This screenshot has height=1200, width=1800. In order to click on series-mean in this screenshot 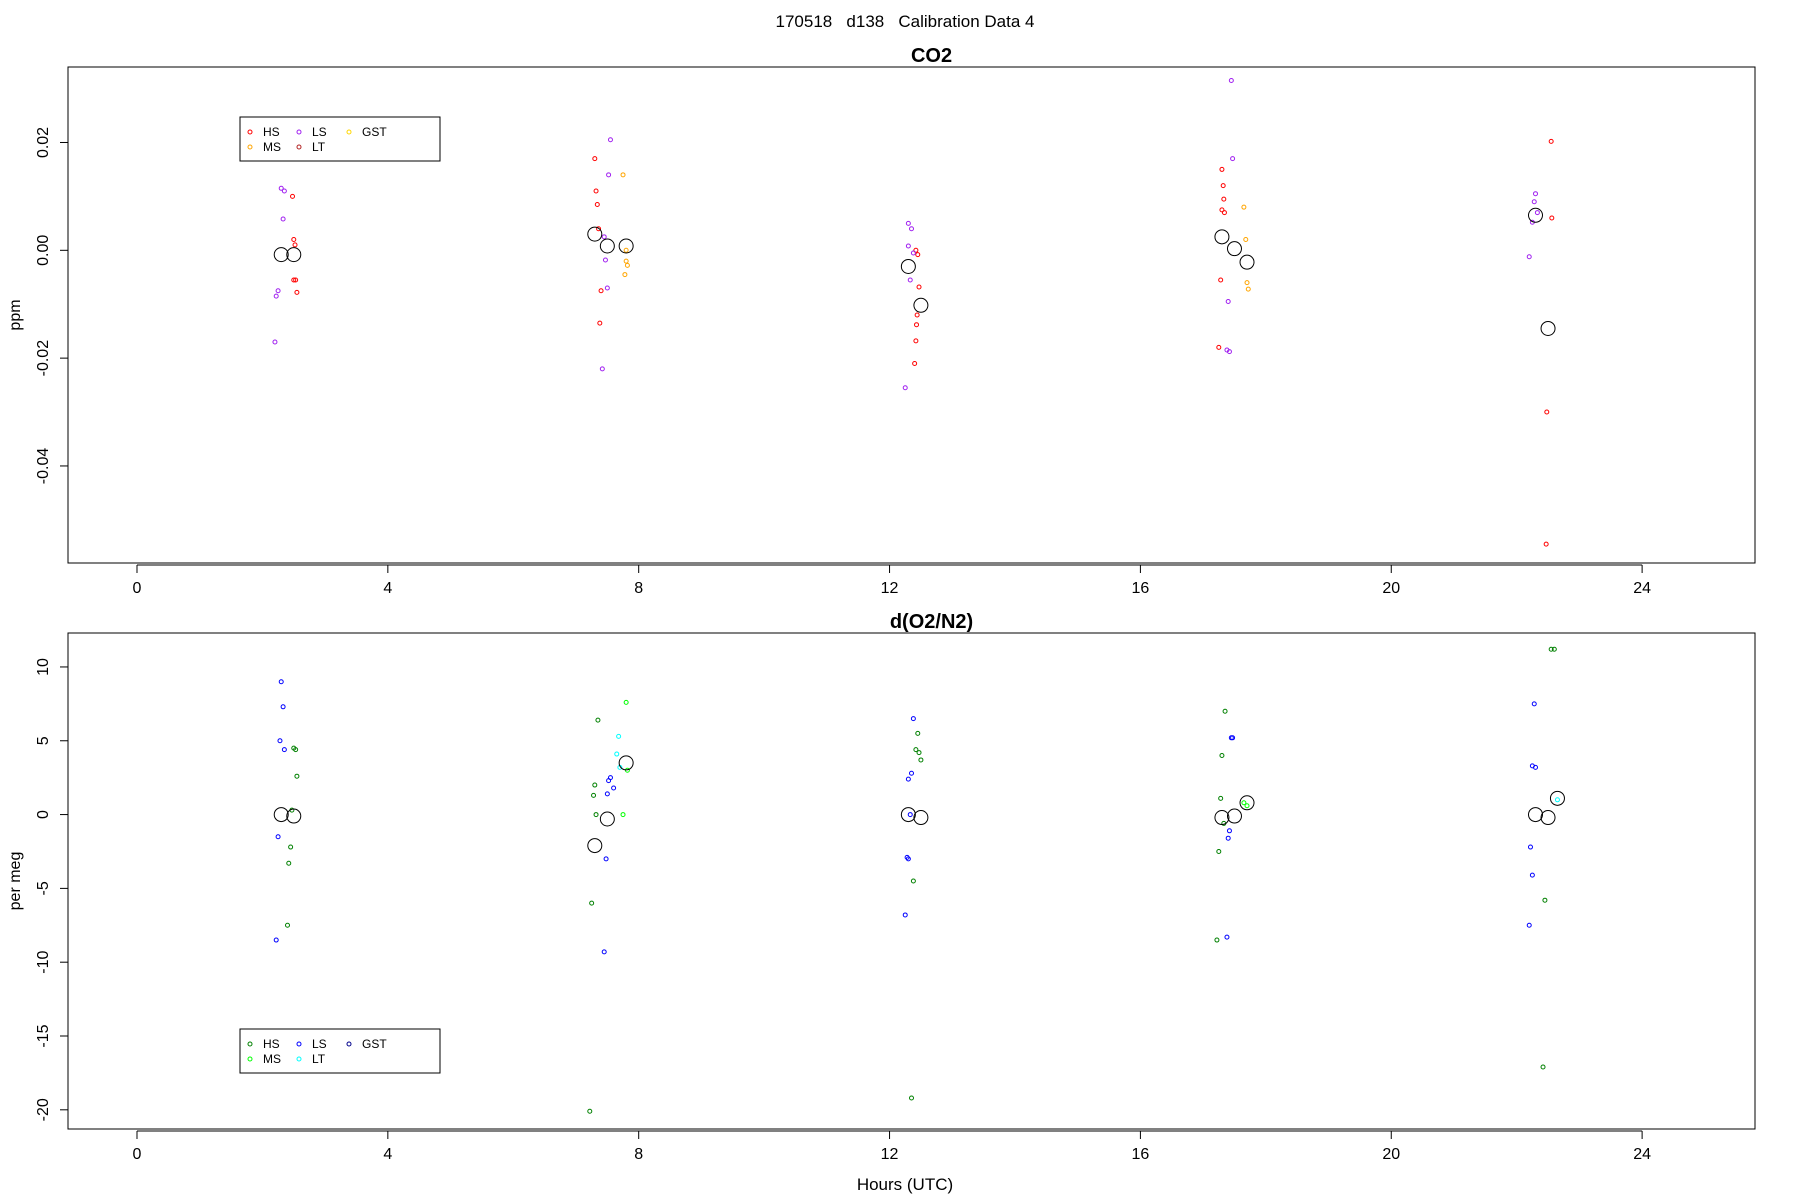, I will do `click(919, 804)`.